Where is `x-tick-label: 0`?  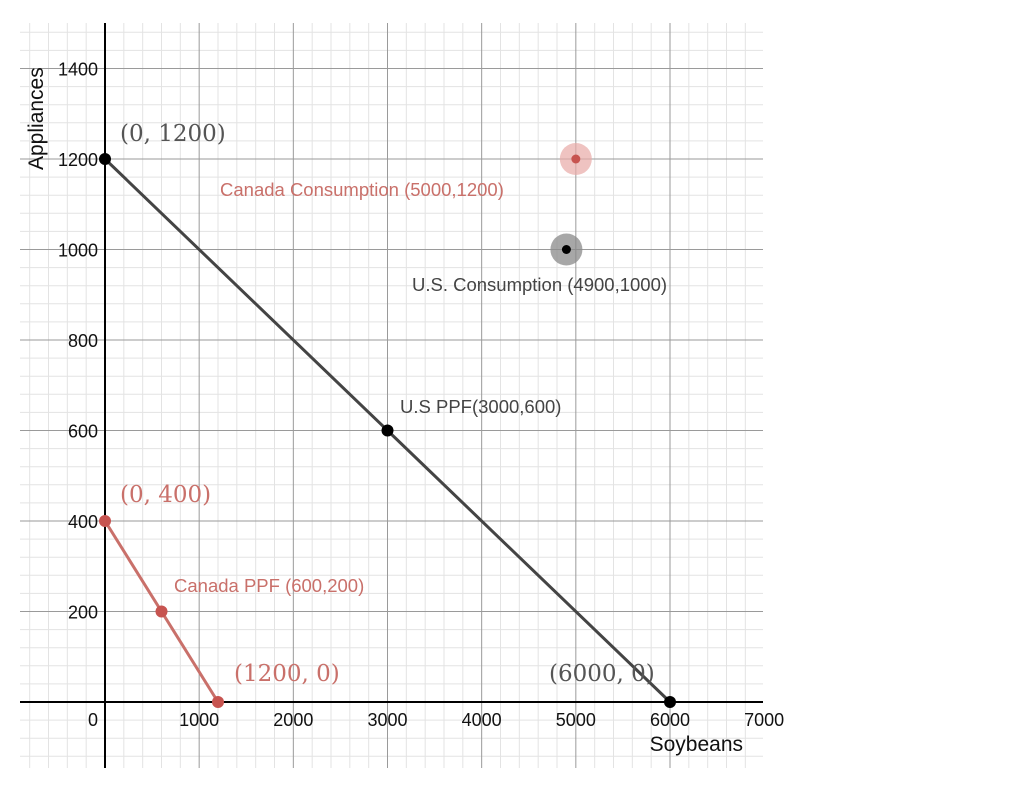
x-tick-label: 0 is located at coordinates (93, 720).